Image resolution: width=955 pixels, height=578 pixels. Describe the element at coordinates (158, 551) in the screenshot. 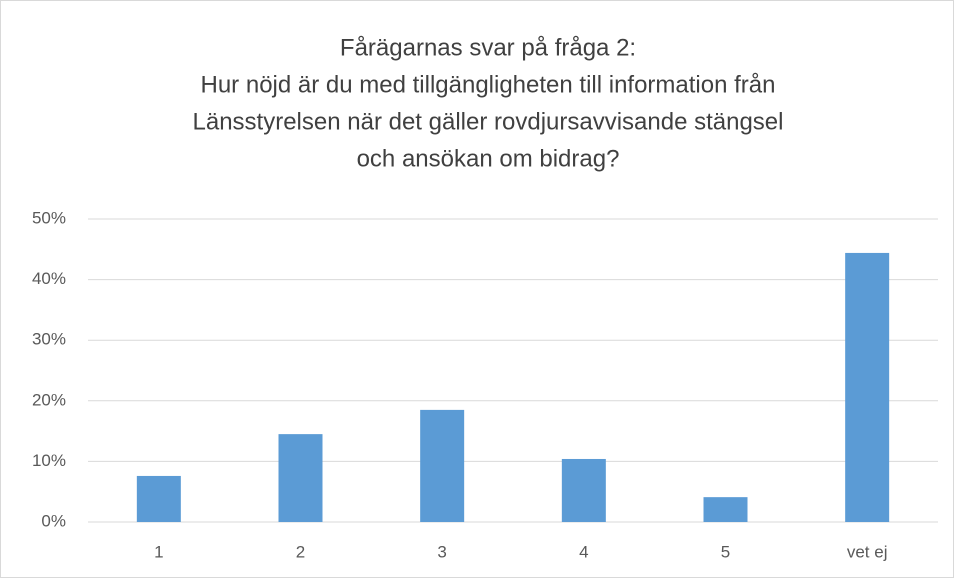

I see `x-tick-label: 1` at that location.